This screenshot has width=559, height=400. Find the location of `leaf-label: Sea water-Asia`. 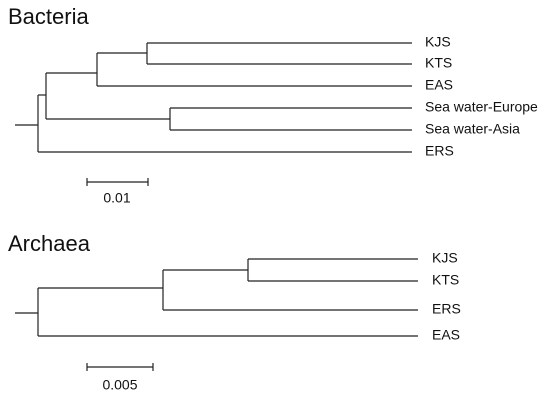

leaf-label: Sea water-Asia is located at coordinates (472, 129).